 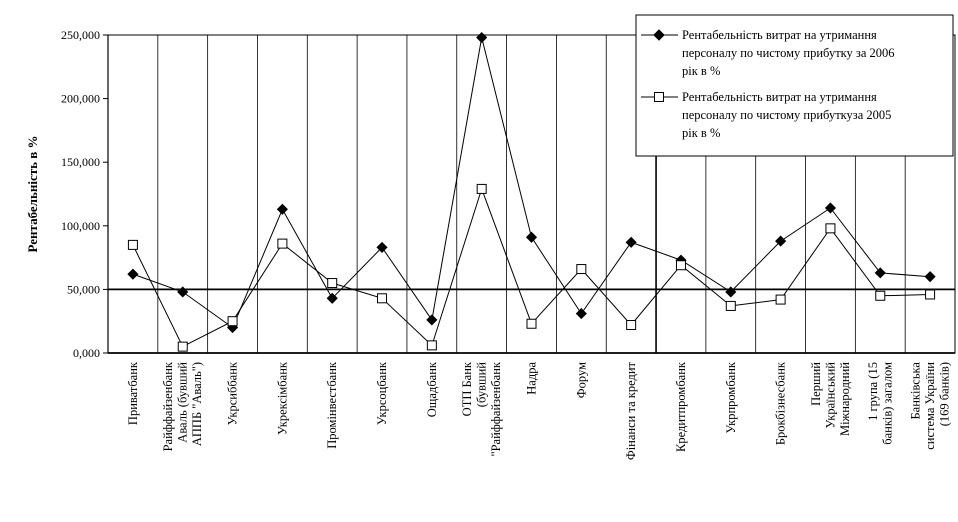 I want to click on legend-box, so click(x=794, y=85).